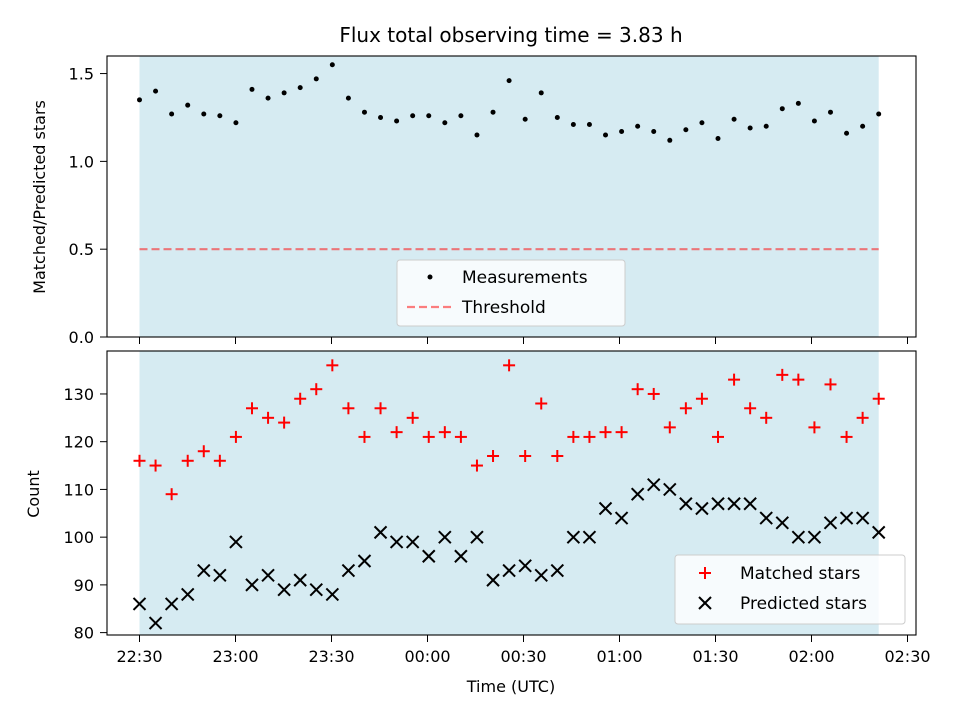 This screenshot has width=960, height=720. Describe the element at coordinates (619, 656) in the screenshot. I see `x-tick-label: 01:00` at that location.